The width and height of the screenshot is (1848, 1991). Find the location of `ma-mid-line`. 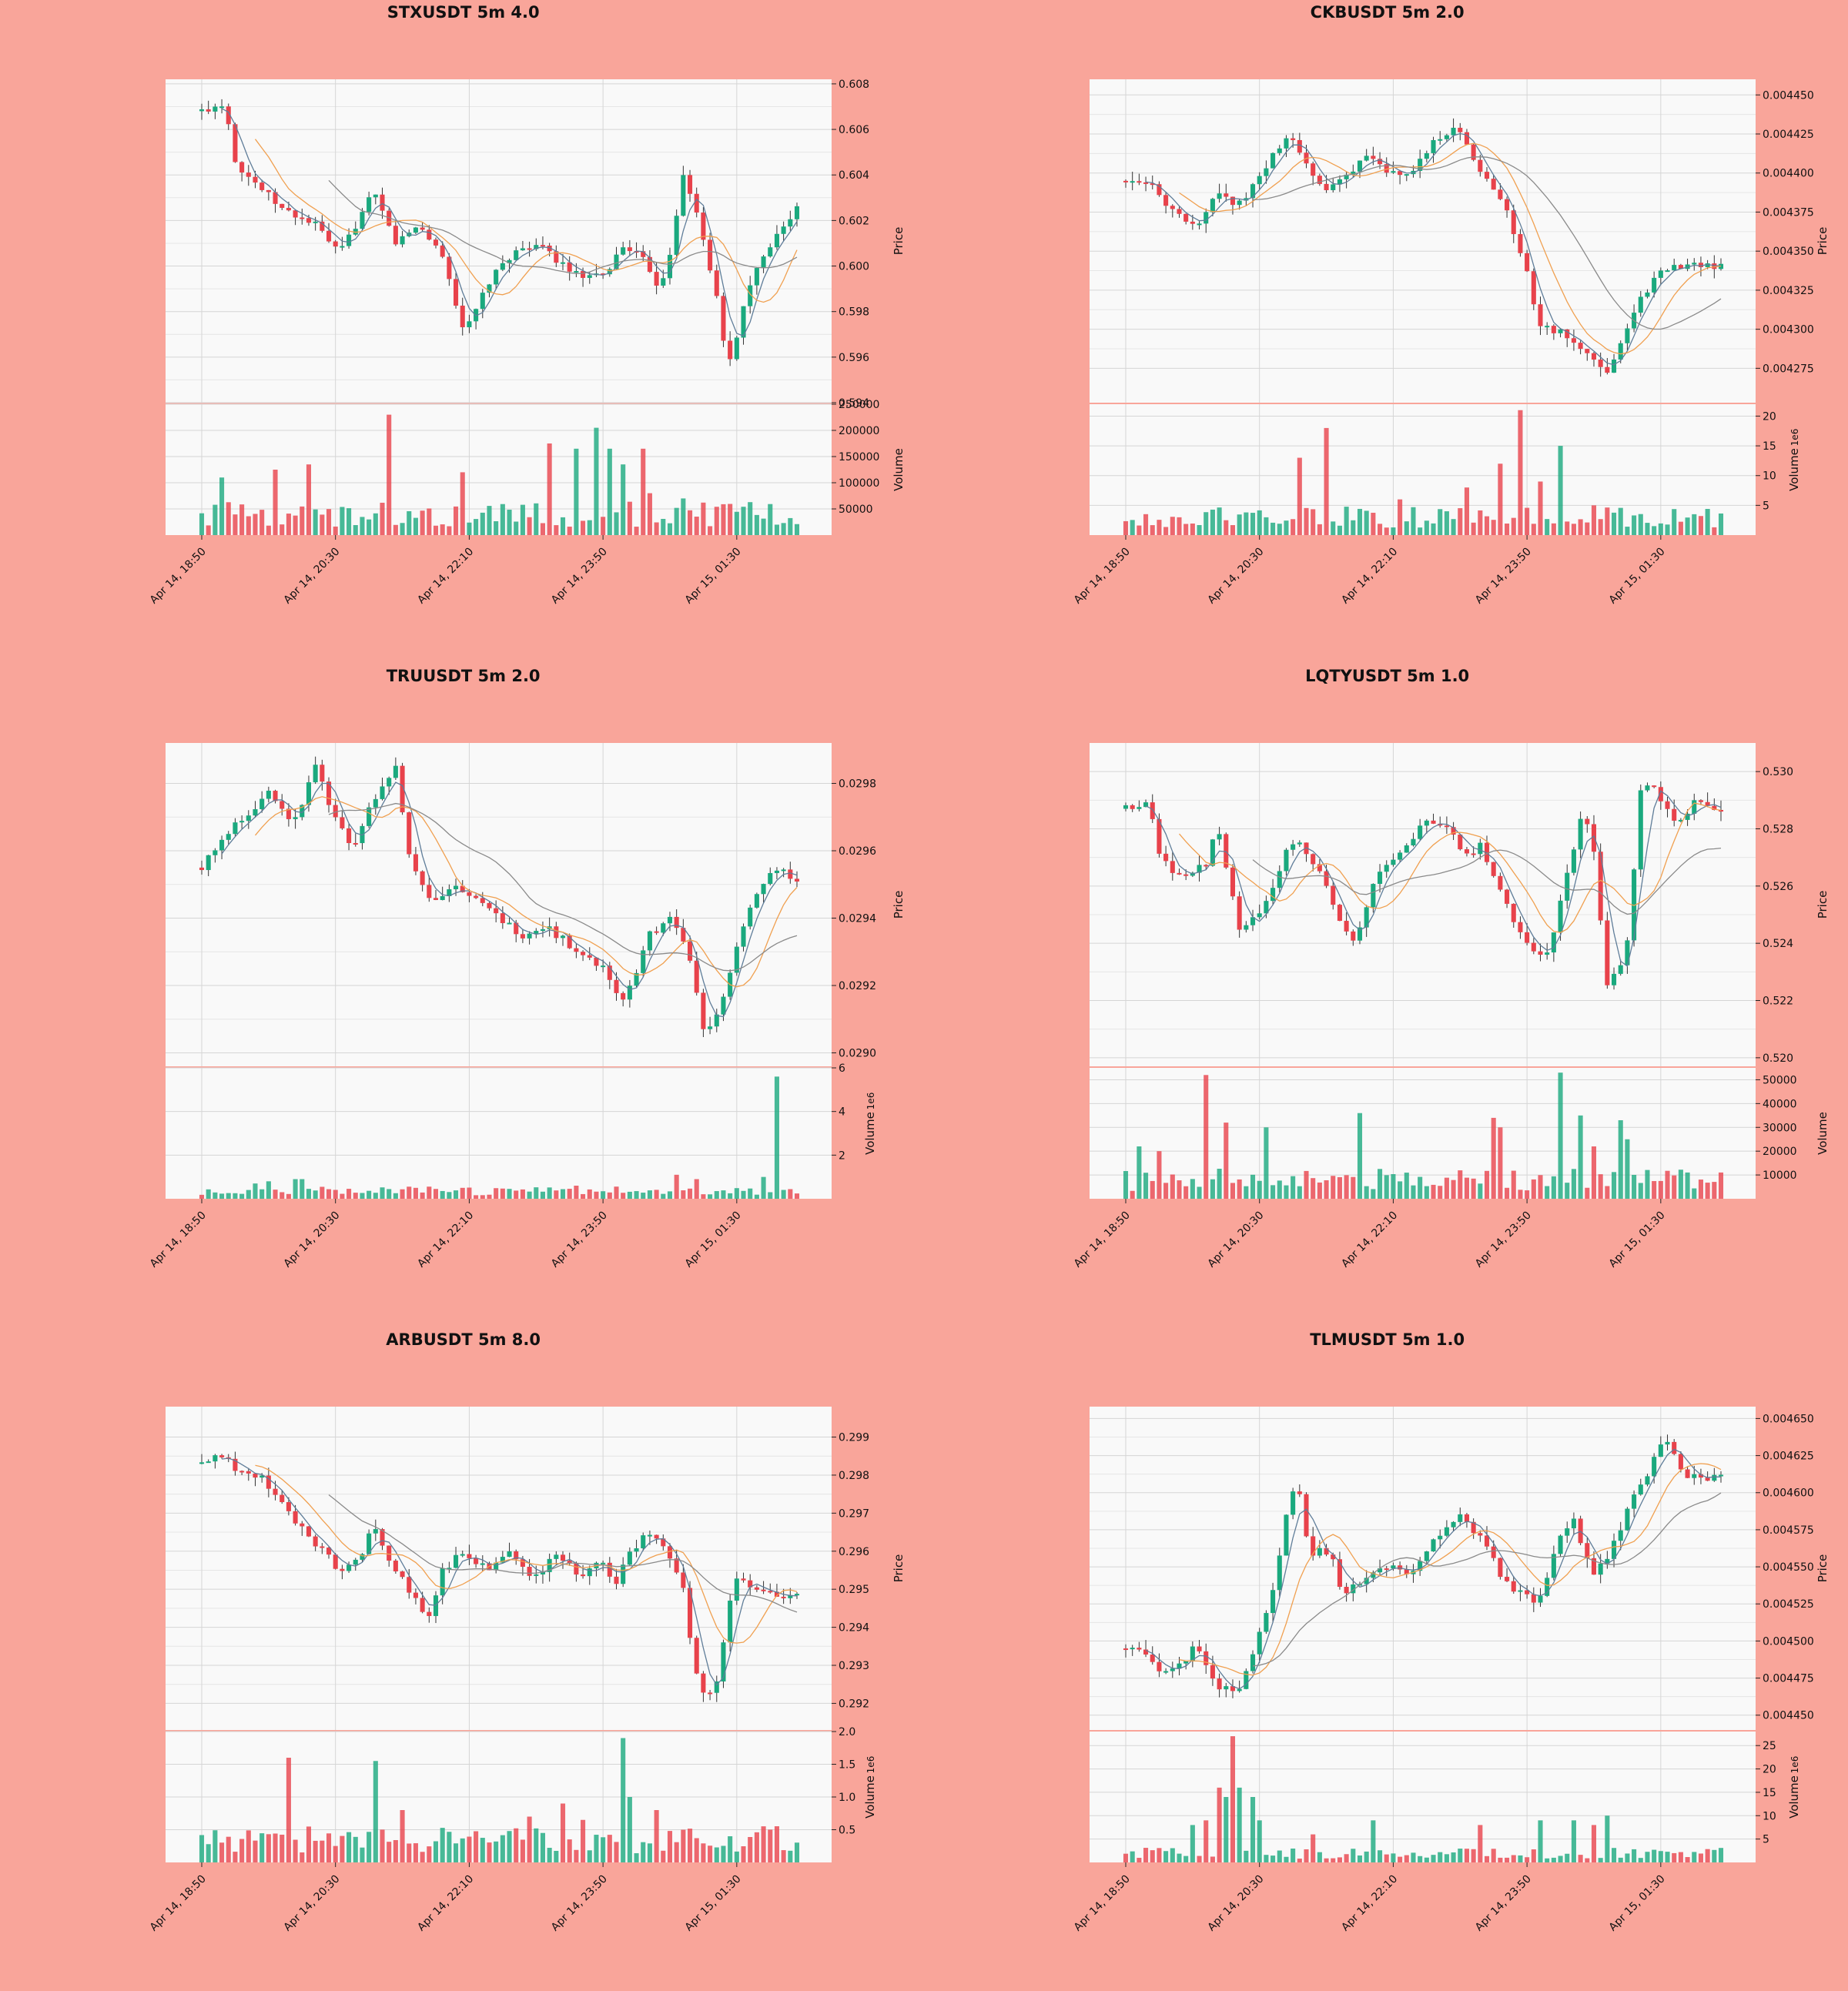

ma-mid-line is located at coordinates (1450, 248).